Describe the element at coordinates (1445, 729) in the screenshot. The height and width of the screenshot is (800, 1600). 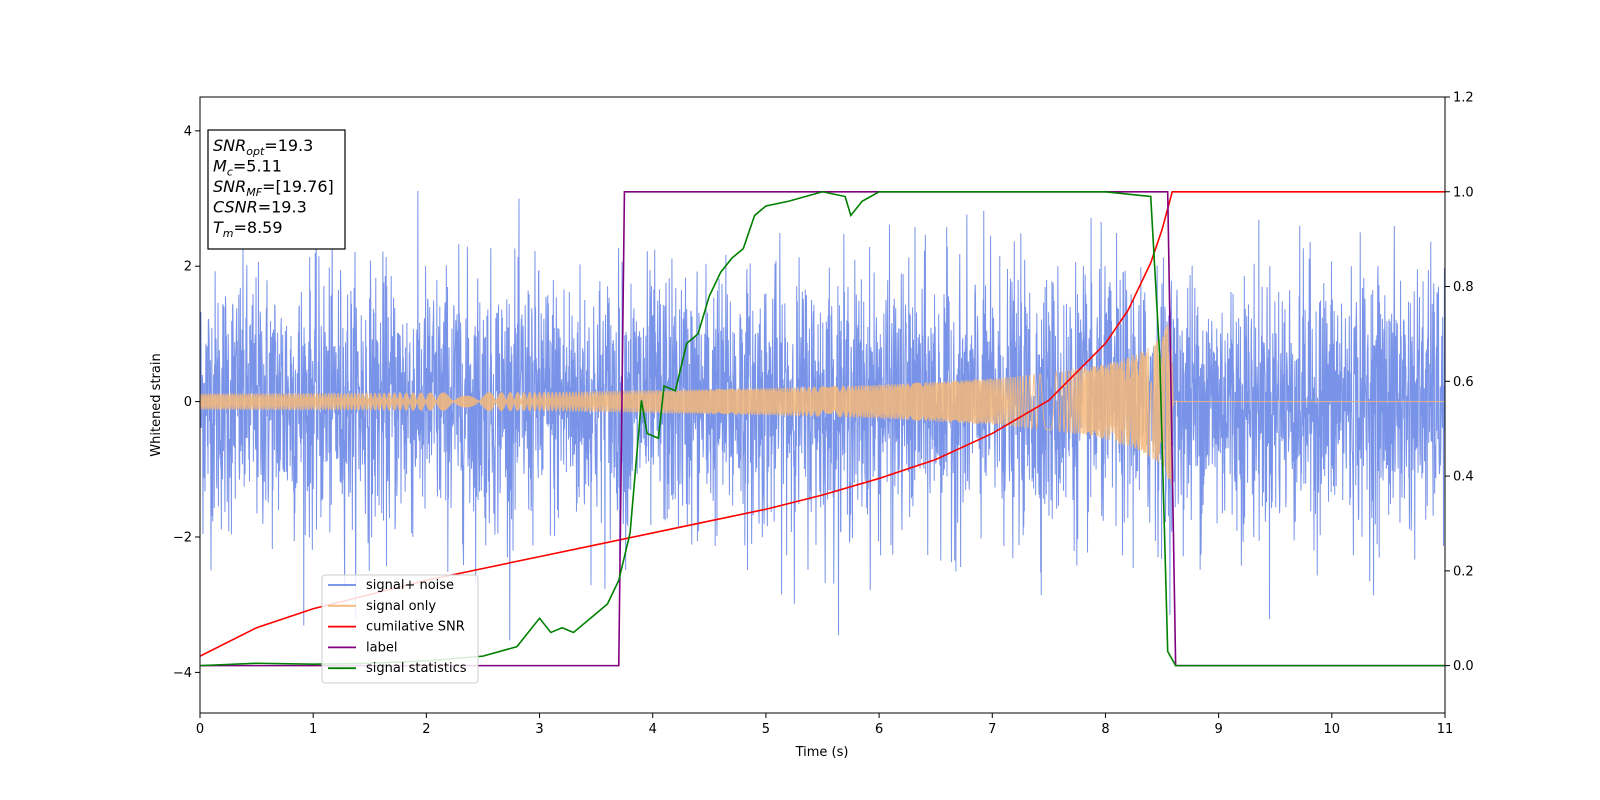
I see `x-tick-label: 11` at that location.